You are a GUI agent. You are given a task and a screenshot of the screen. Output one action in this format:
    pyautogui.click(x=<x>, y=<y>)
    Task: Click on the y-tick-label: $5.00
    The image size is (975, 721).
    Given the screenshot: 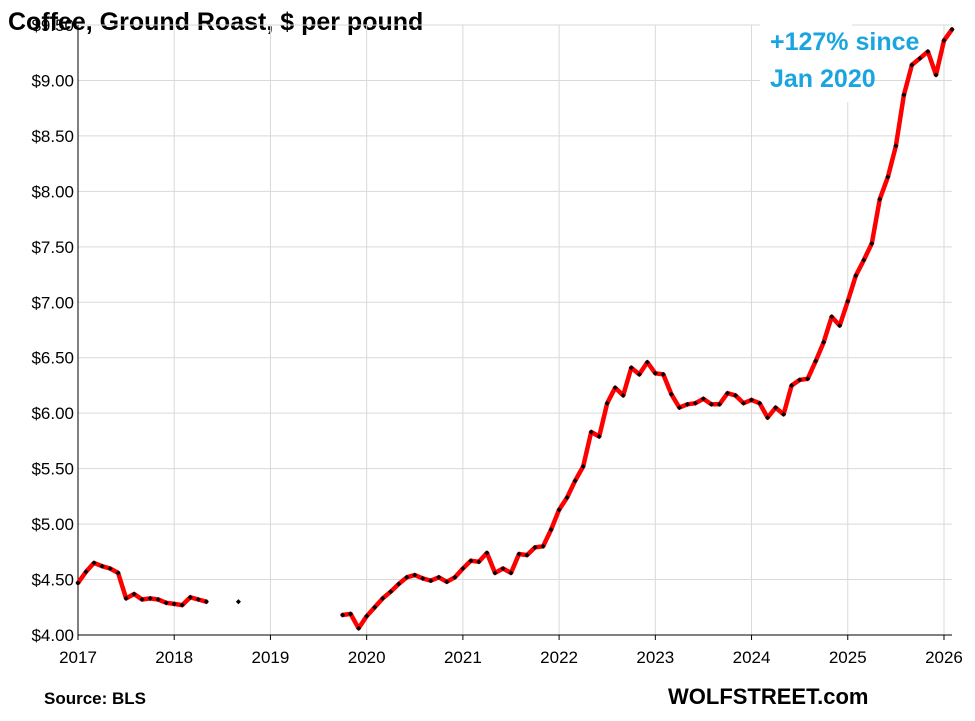 What is the action you would take?
    pyautogui.click(x=52, y=524)
    